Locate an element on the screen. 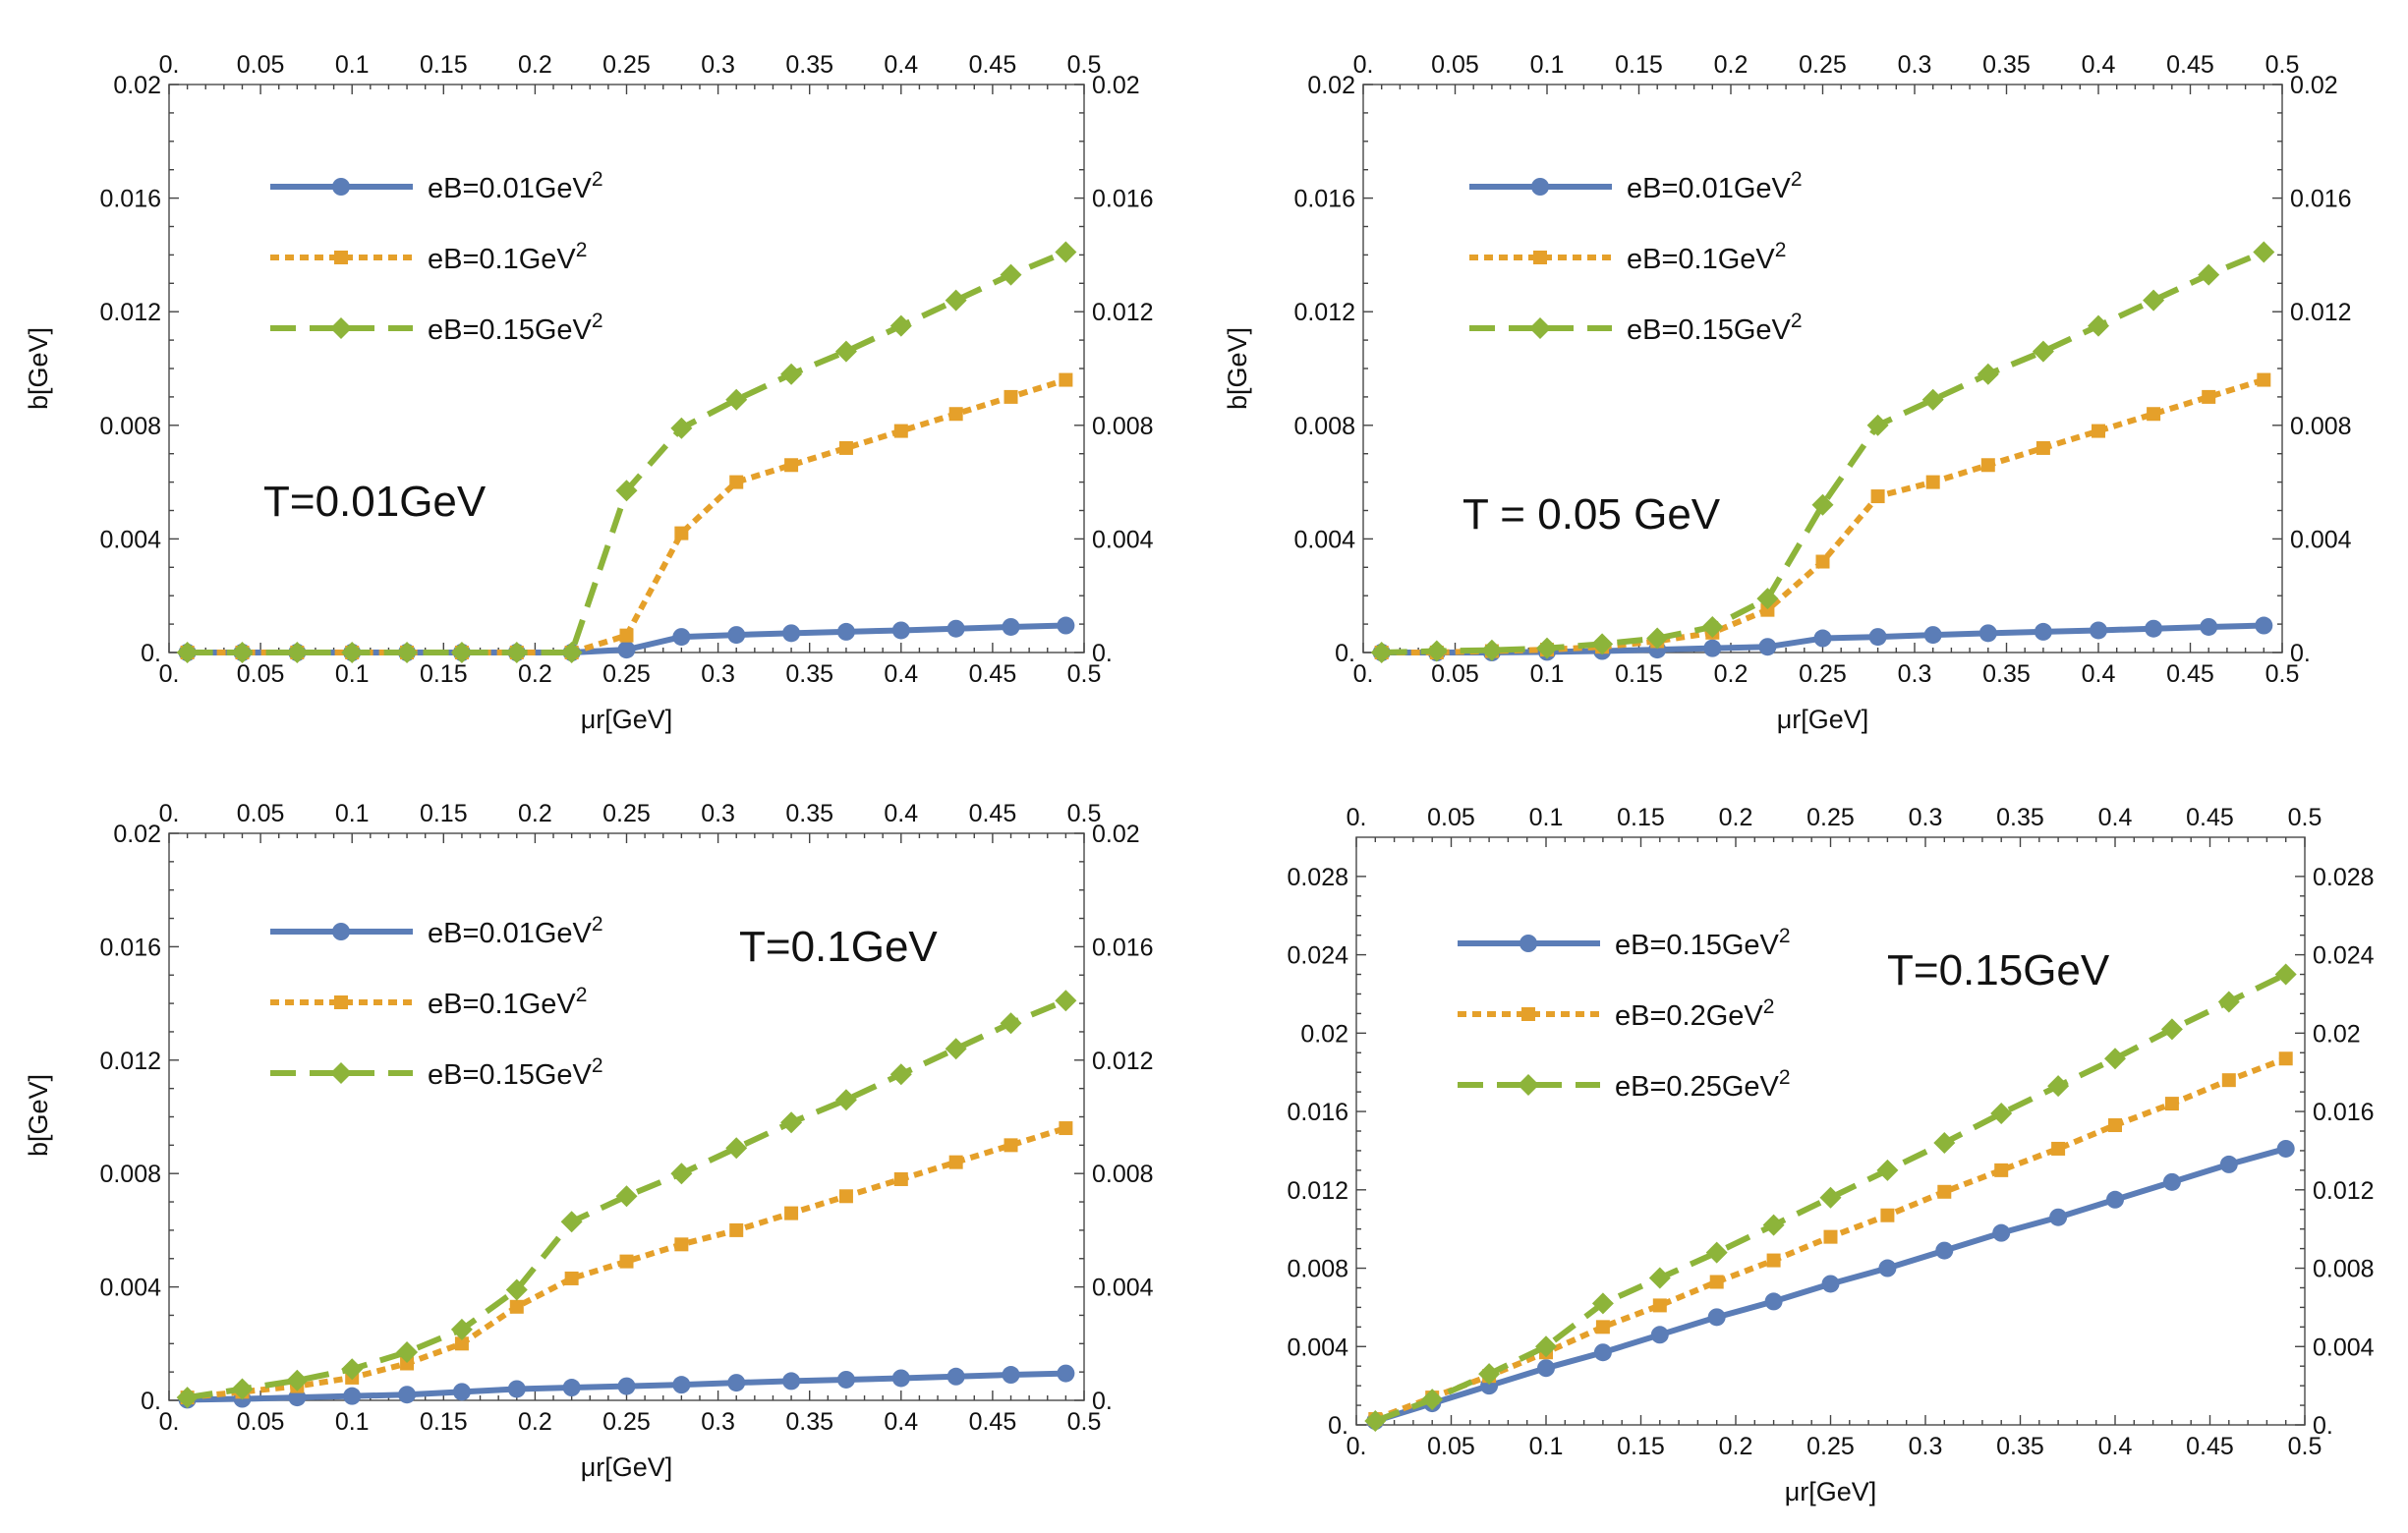  x-tick-label-bottom: 0.3 is located at coordinates (718, 674).